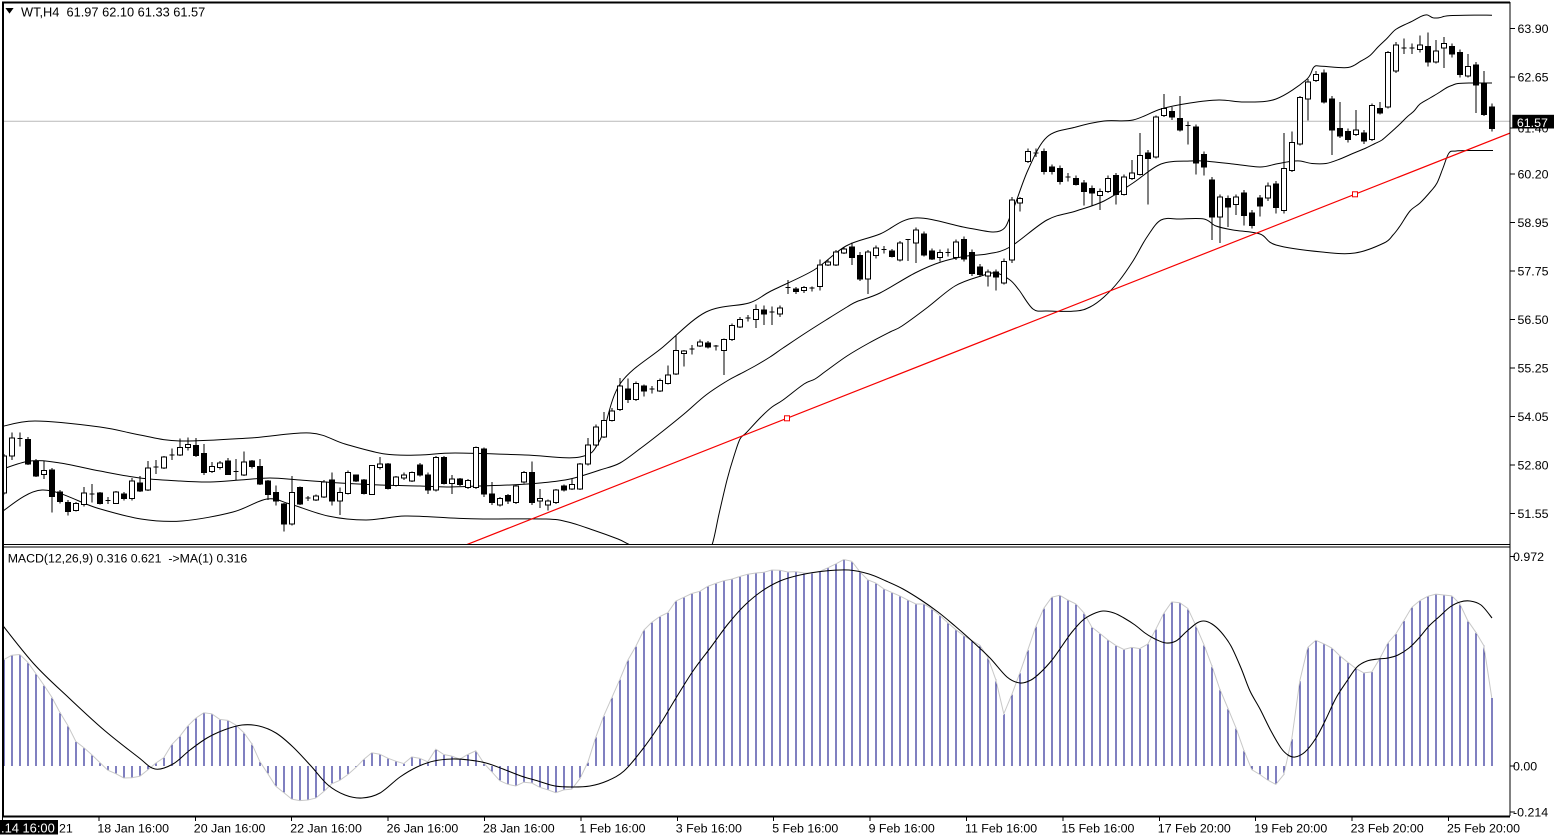 This screenshot has height=840, width=1560. I want to click on svg-text: 26 Jan 16:00, so click(423, 828).